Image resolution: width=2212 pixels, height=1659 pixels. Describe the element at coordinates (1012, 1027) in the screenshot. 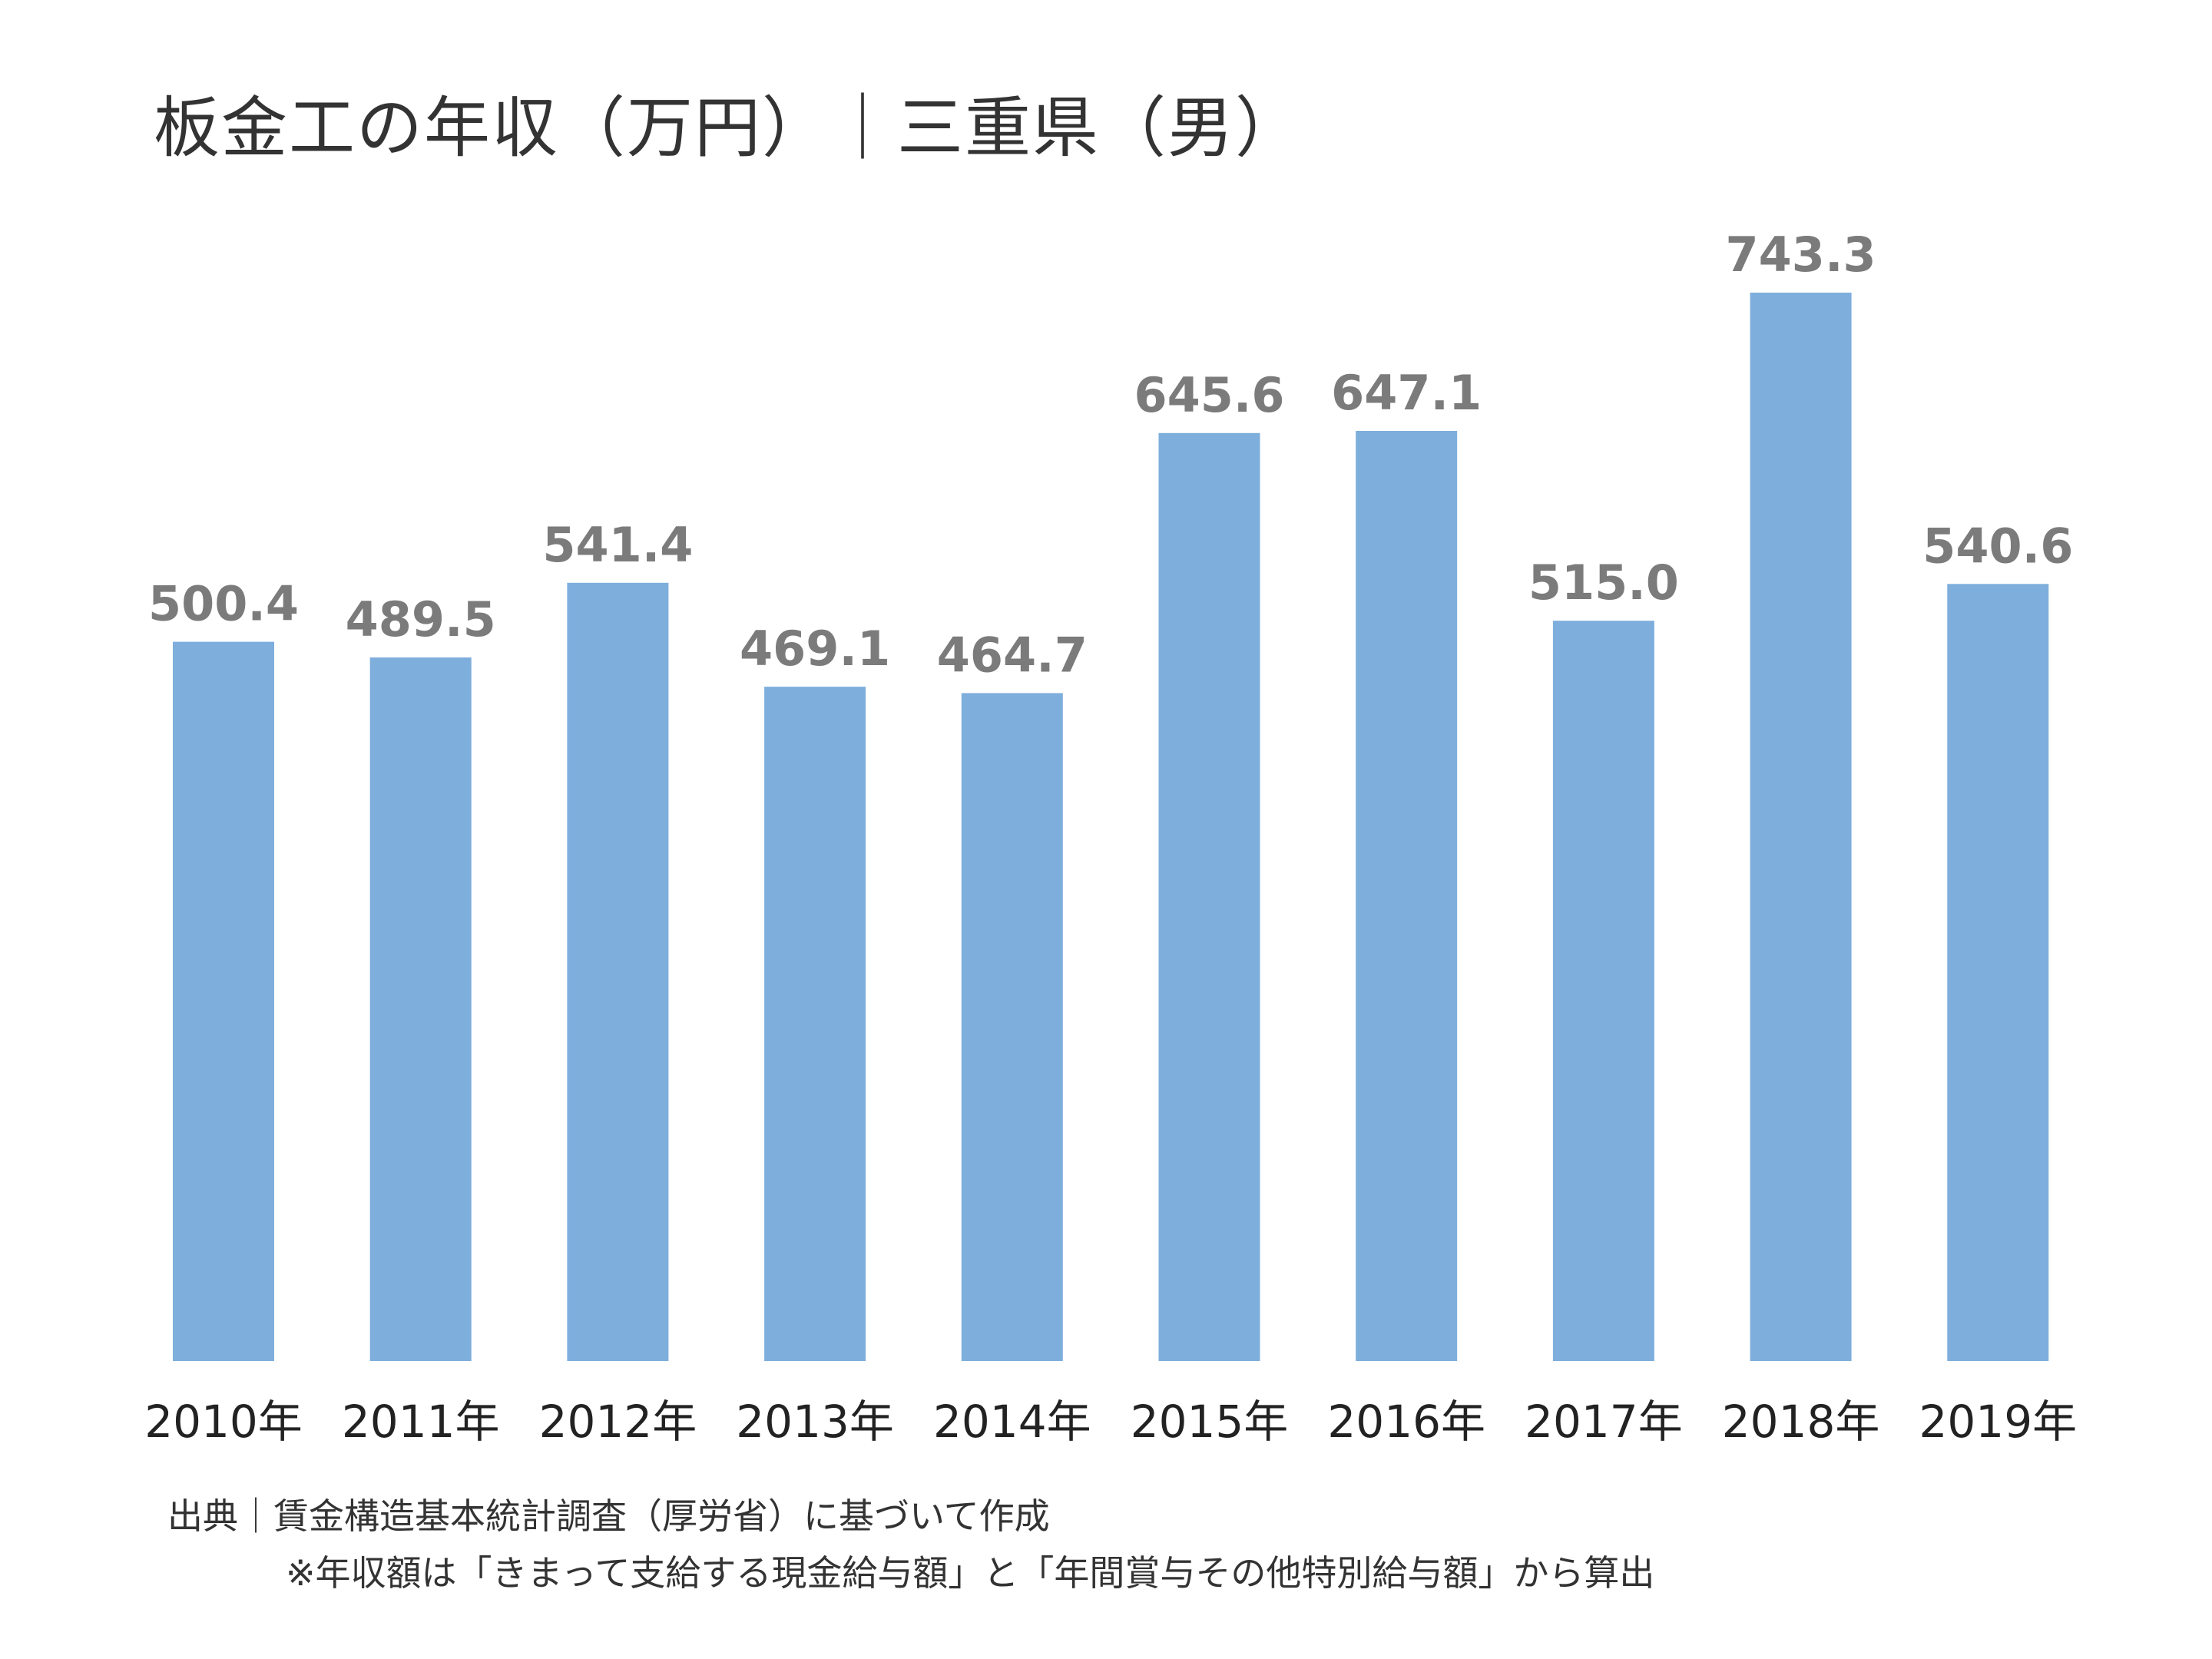

I see `bar-2014年` at that location.